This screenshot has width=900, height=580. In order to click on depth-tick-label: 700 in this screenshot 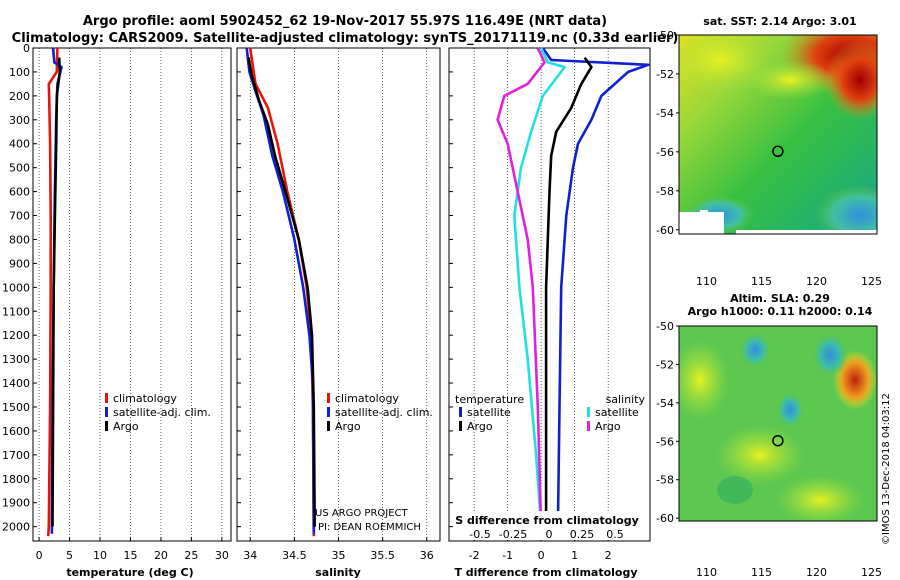, I will do `click(19, 216)`.